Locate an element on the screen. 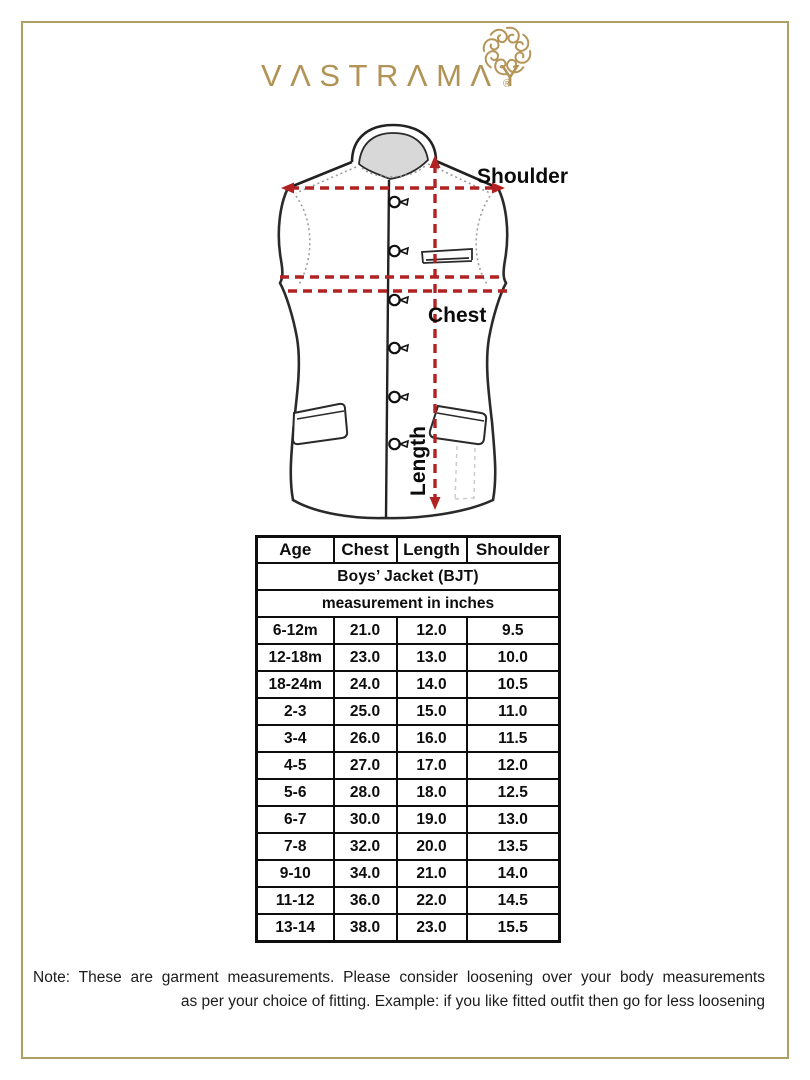 This screenshot has width=810, height=1080. value-cell: 27.0 is located at coordinates (365, 765).